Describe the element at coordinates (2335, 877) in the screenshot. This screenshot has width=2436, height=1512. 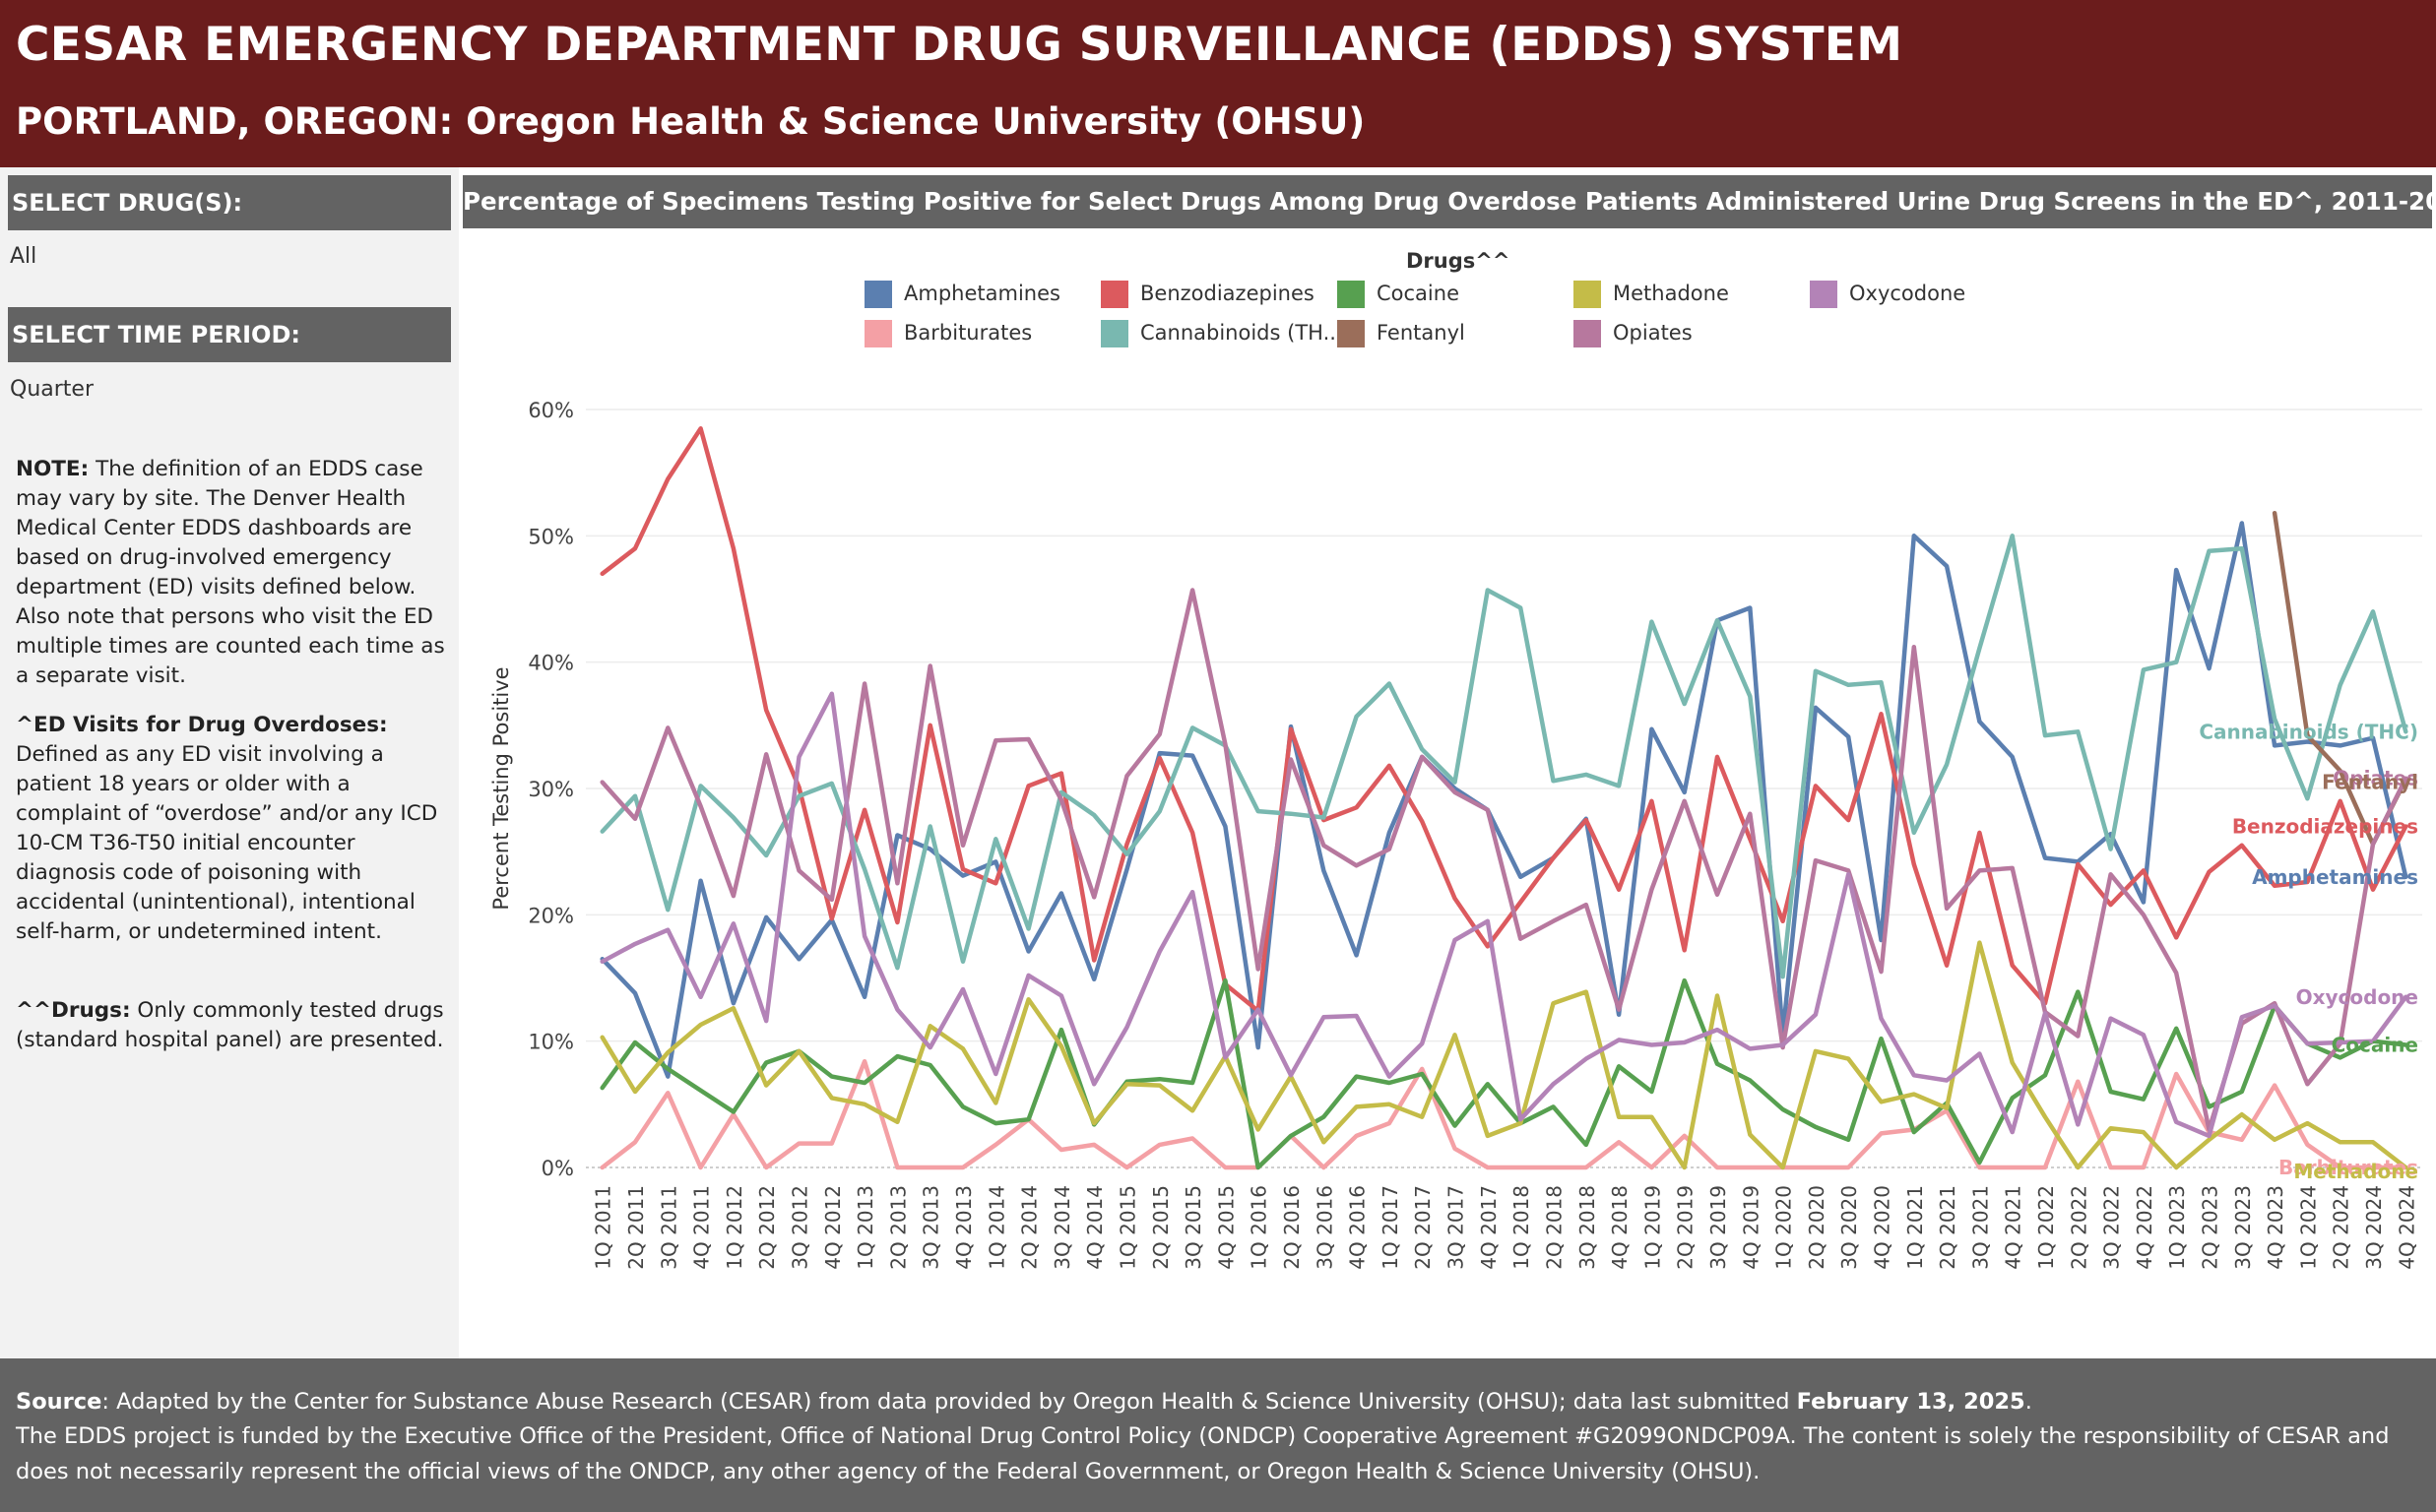
I see `end-label-amphetamines: Amphetamines` at that location.